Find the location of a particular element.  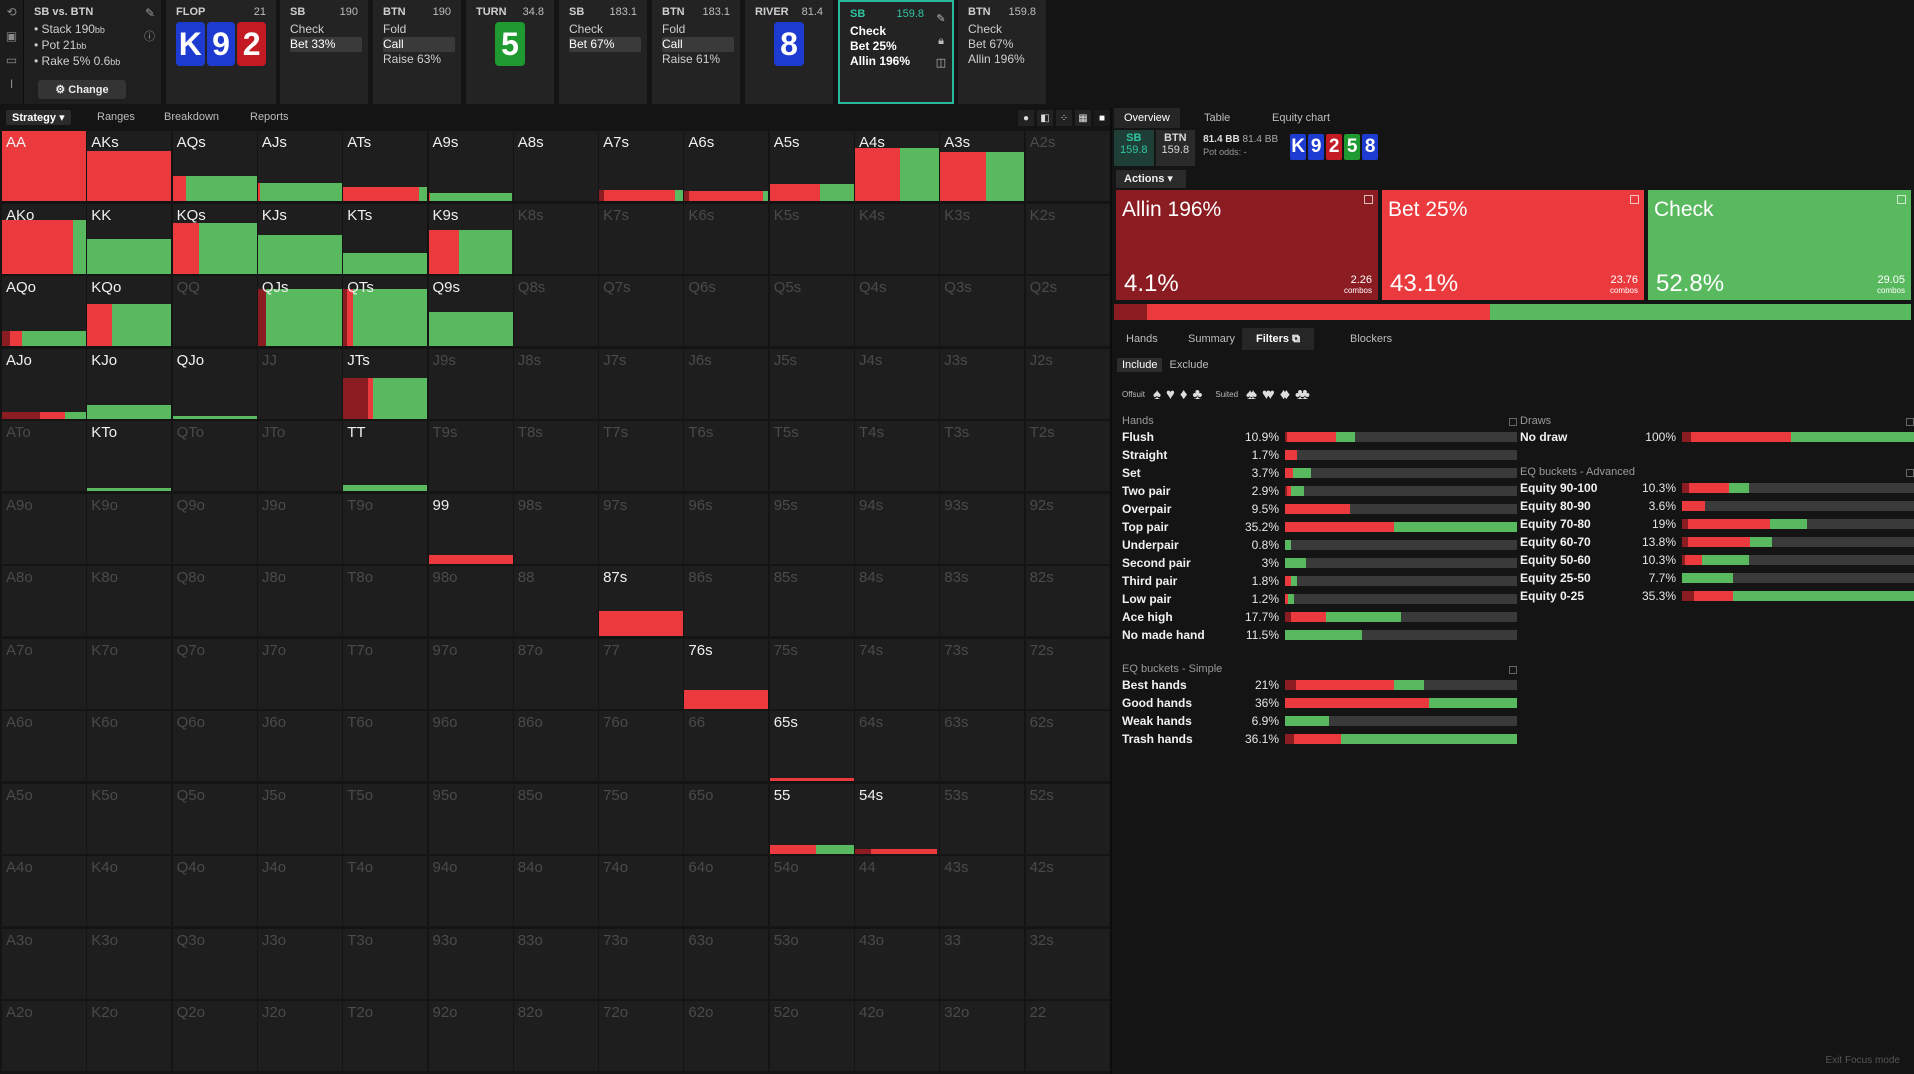

hand-cell: Q6o is located at coordinates (214, 746).